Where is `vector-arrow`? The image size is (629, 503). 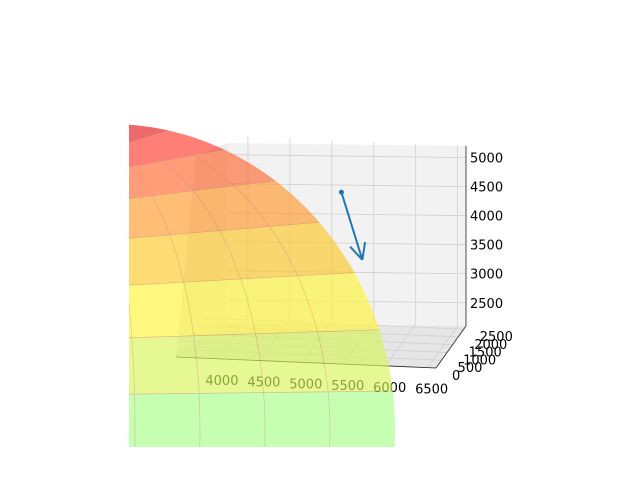 vector-arrow is located at coordinates (352, 225).